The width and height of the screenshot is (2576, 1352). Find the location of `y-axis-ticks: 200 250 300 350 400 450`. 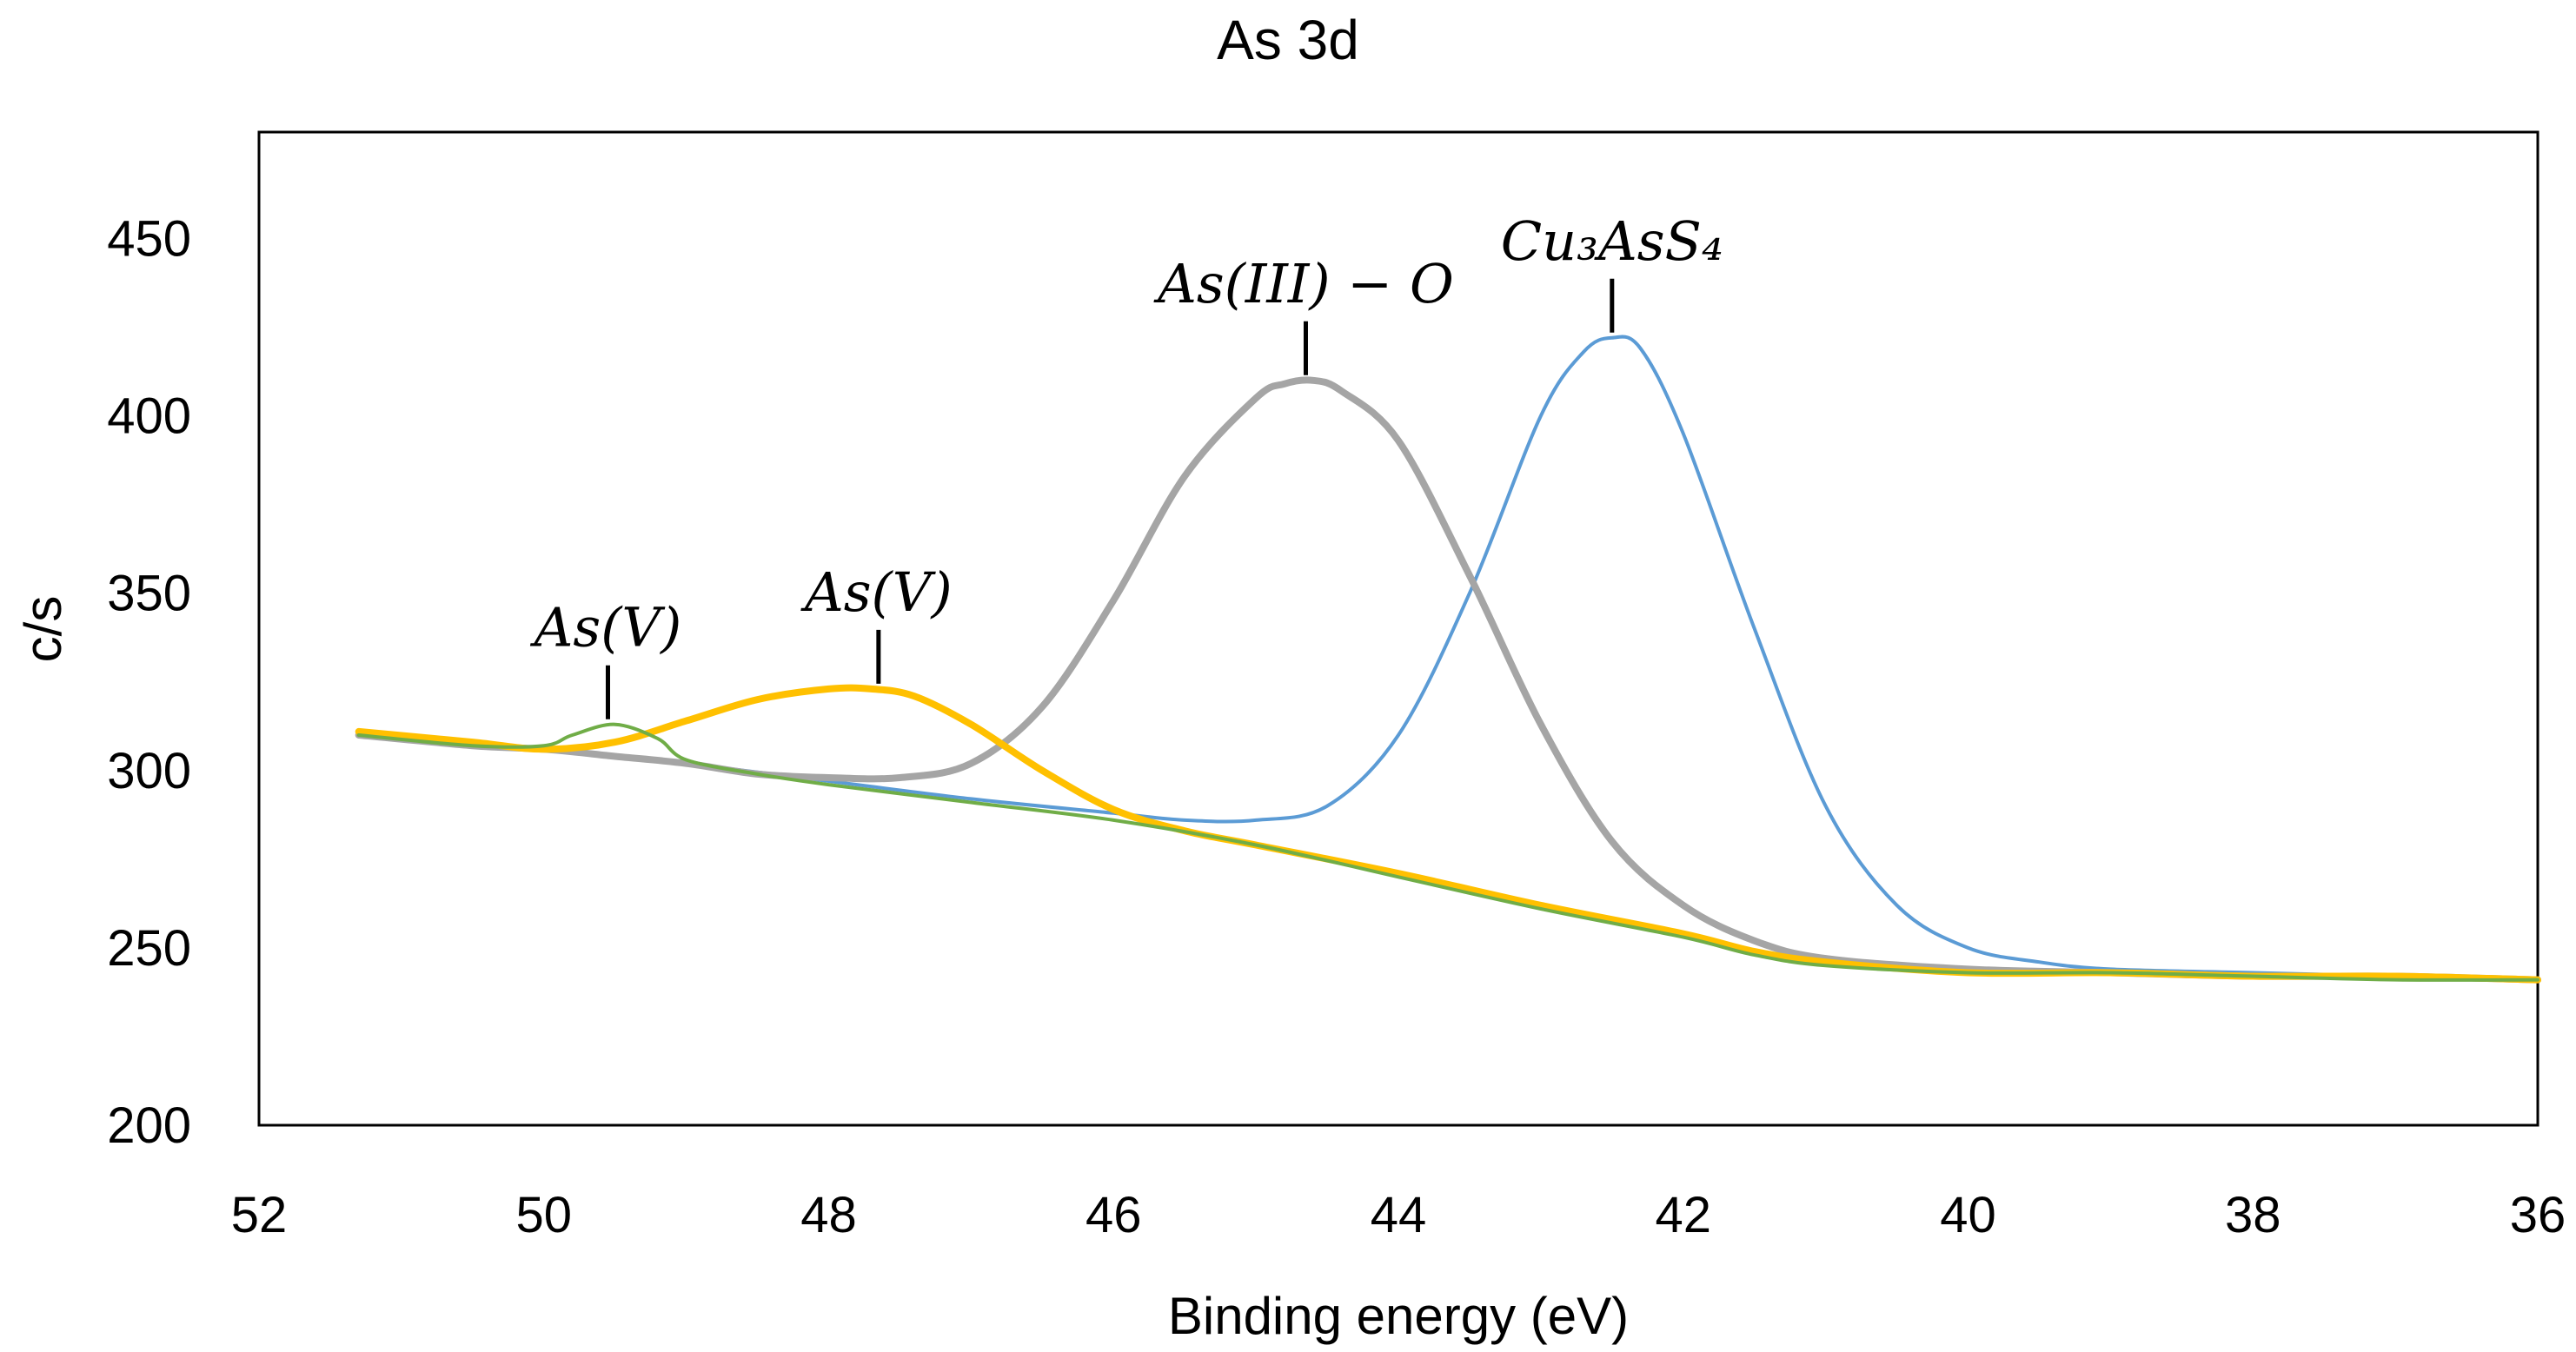

y-axis-ticks: 200 250 300 350 400 450 is located at coordinates (149, 682).